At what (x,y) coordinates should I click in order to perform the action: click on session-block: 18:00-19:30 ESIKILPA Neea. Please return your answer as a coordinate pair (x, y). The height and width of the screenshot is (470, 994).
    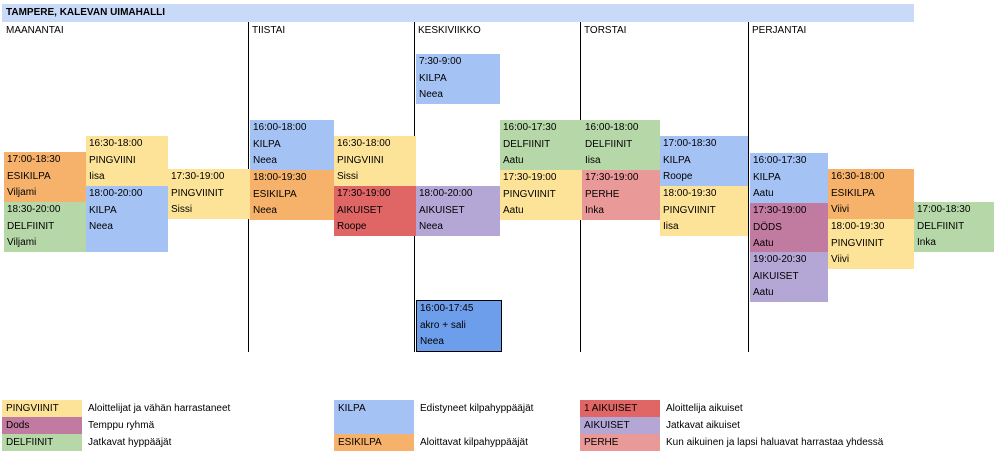
    Looking at the image, I should click on (292, 195).